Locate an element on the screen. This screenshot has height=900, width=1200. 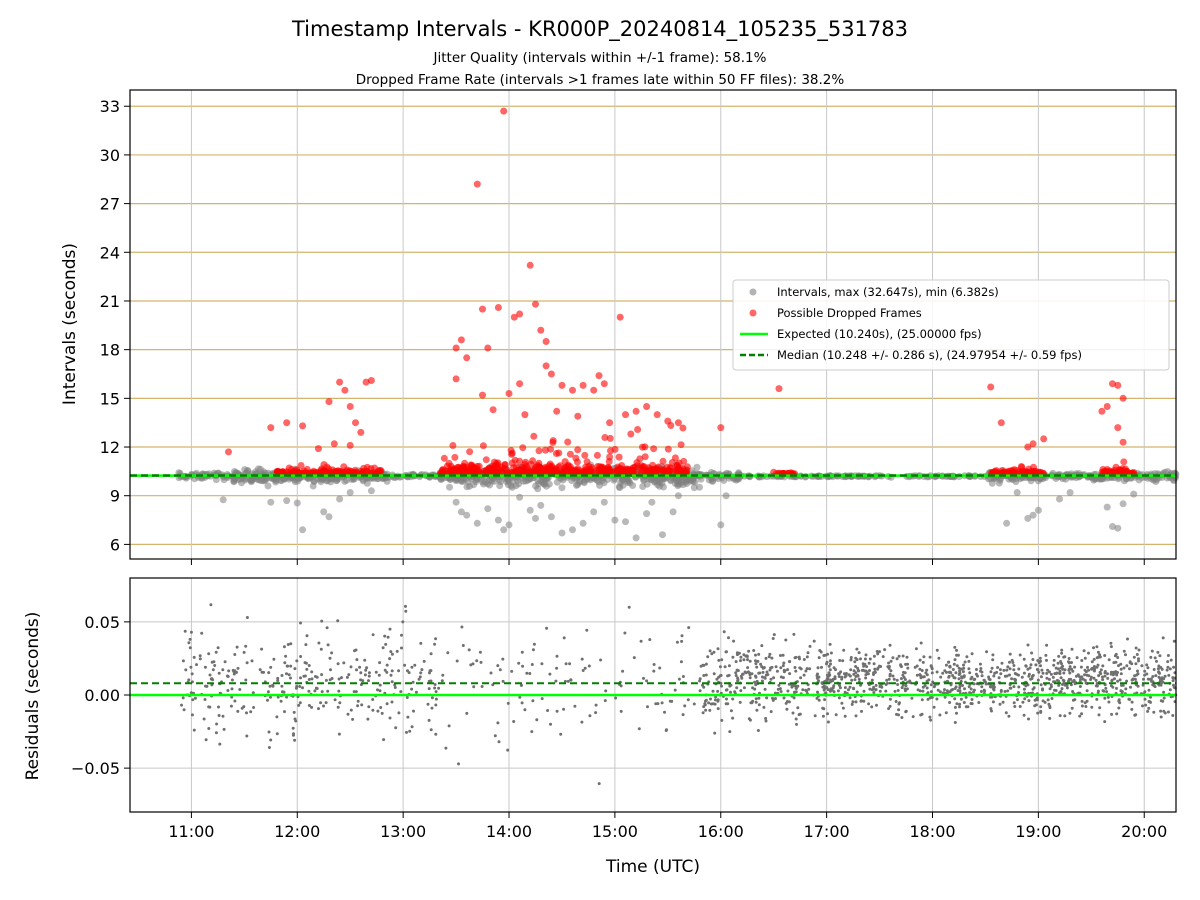
intervals-y-tick-label: 18 is located at coordinates (110, 350).